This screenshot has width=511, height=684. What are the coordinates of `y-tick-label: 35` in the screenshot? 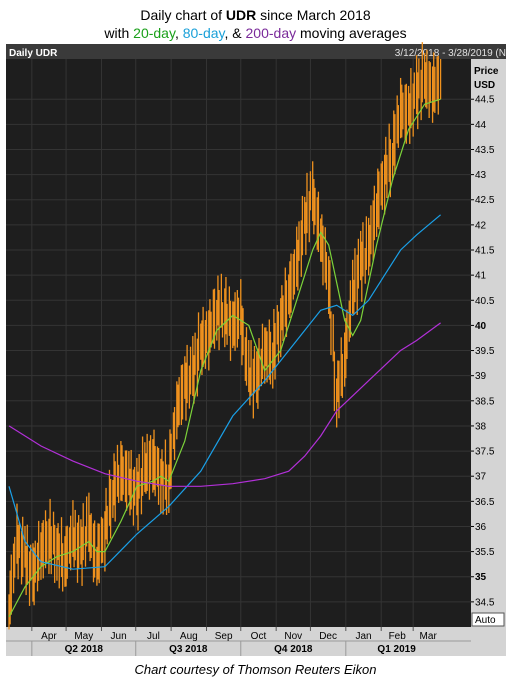 It's located at (481, 577).